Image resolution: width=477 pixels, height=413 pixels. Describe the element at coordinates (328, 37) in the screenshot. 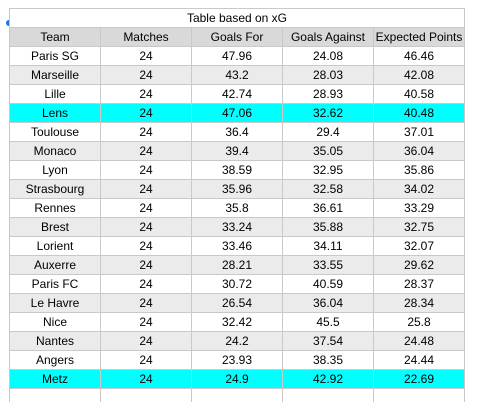

I see `header-goals-against: Goals Against` at that location.